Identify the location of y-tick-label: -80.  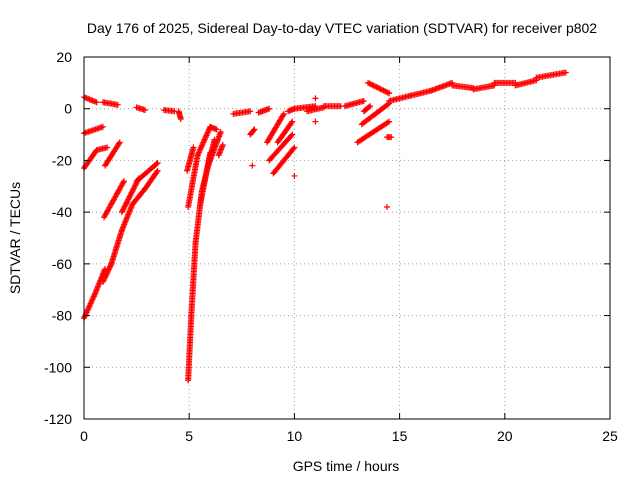
(62, 316).